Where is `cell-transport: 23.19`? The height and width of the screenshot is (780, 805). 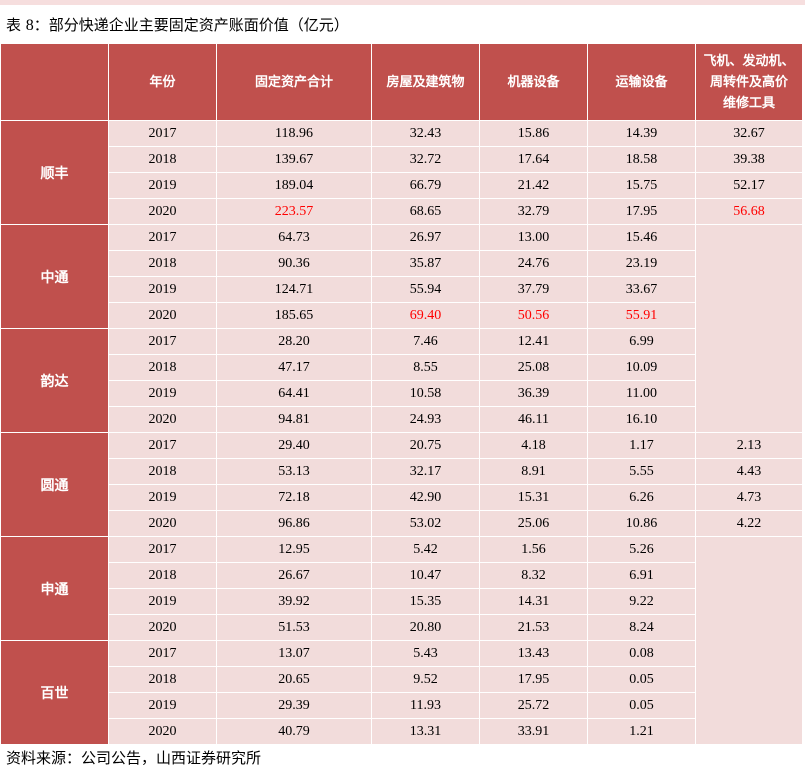 cell-transport: 23.19 is located at coordinates (641, 263).